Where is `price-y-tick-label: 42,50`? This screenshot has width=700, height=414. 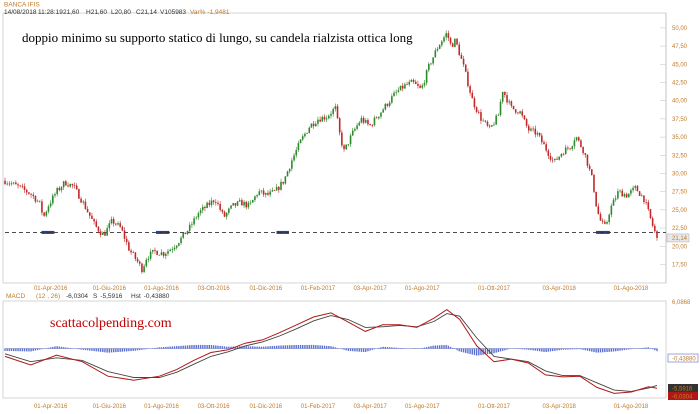 price-y-tick-label: 42,50 is located at coordinates (680, 84).